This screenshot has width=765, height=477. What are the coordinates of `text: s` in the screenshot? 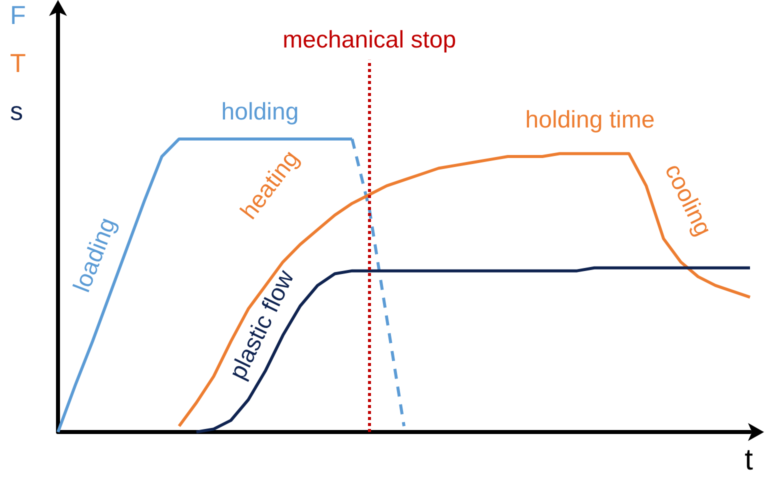 It's located at (16, 111).